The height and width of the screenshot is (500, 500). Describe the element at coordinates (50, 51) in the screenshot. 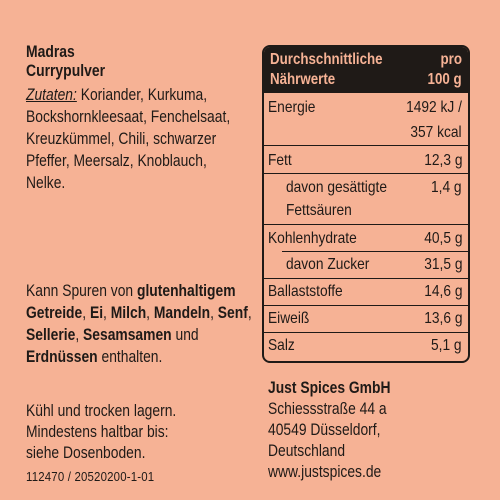

I see `product-name: Madras` at that location.